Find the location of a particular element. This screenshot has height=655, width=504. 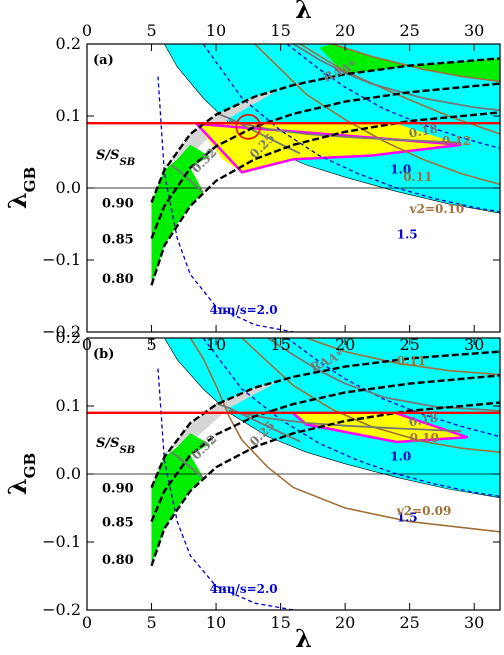

v2-label: 0.10 is located at coordinates (424, 438).